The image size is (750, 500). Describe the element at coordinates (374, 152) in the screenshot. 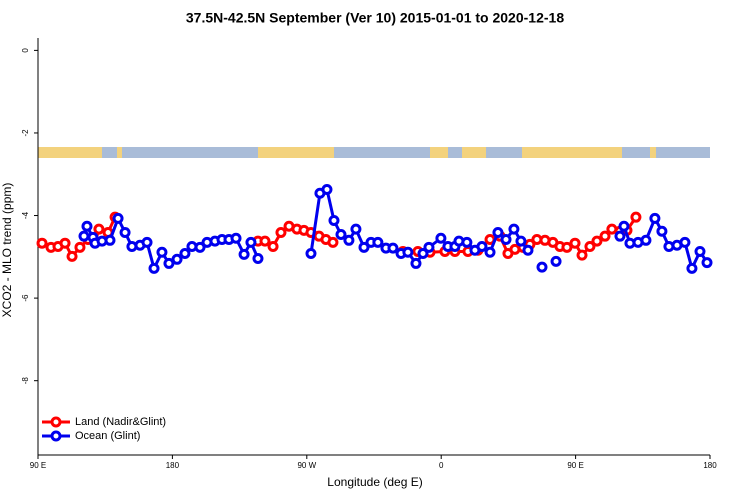

I see `map-strip` at that location.